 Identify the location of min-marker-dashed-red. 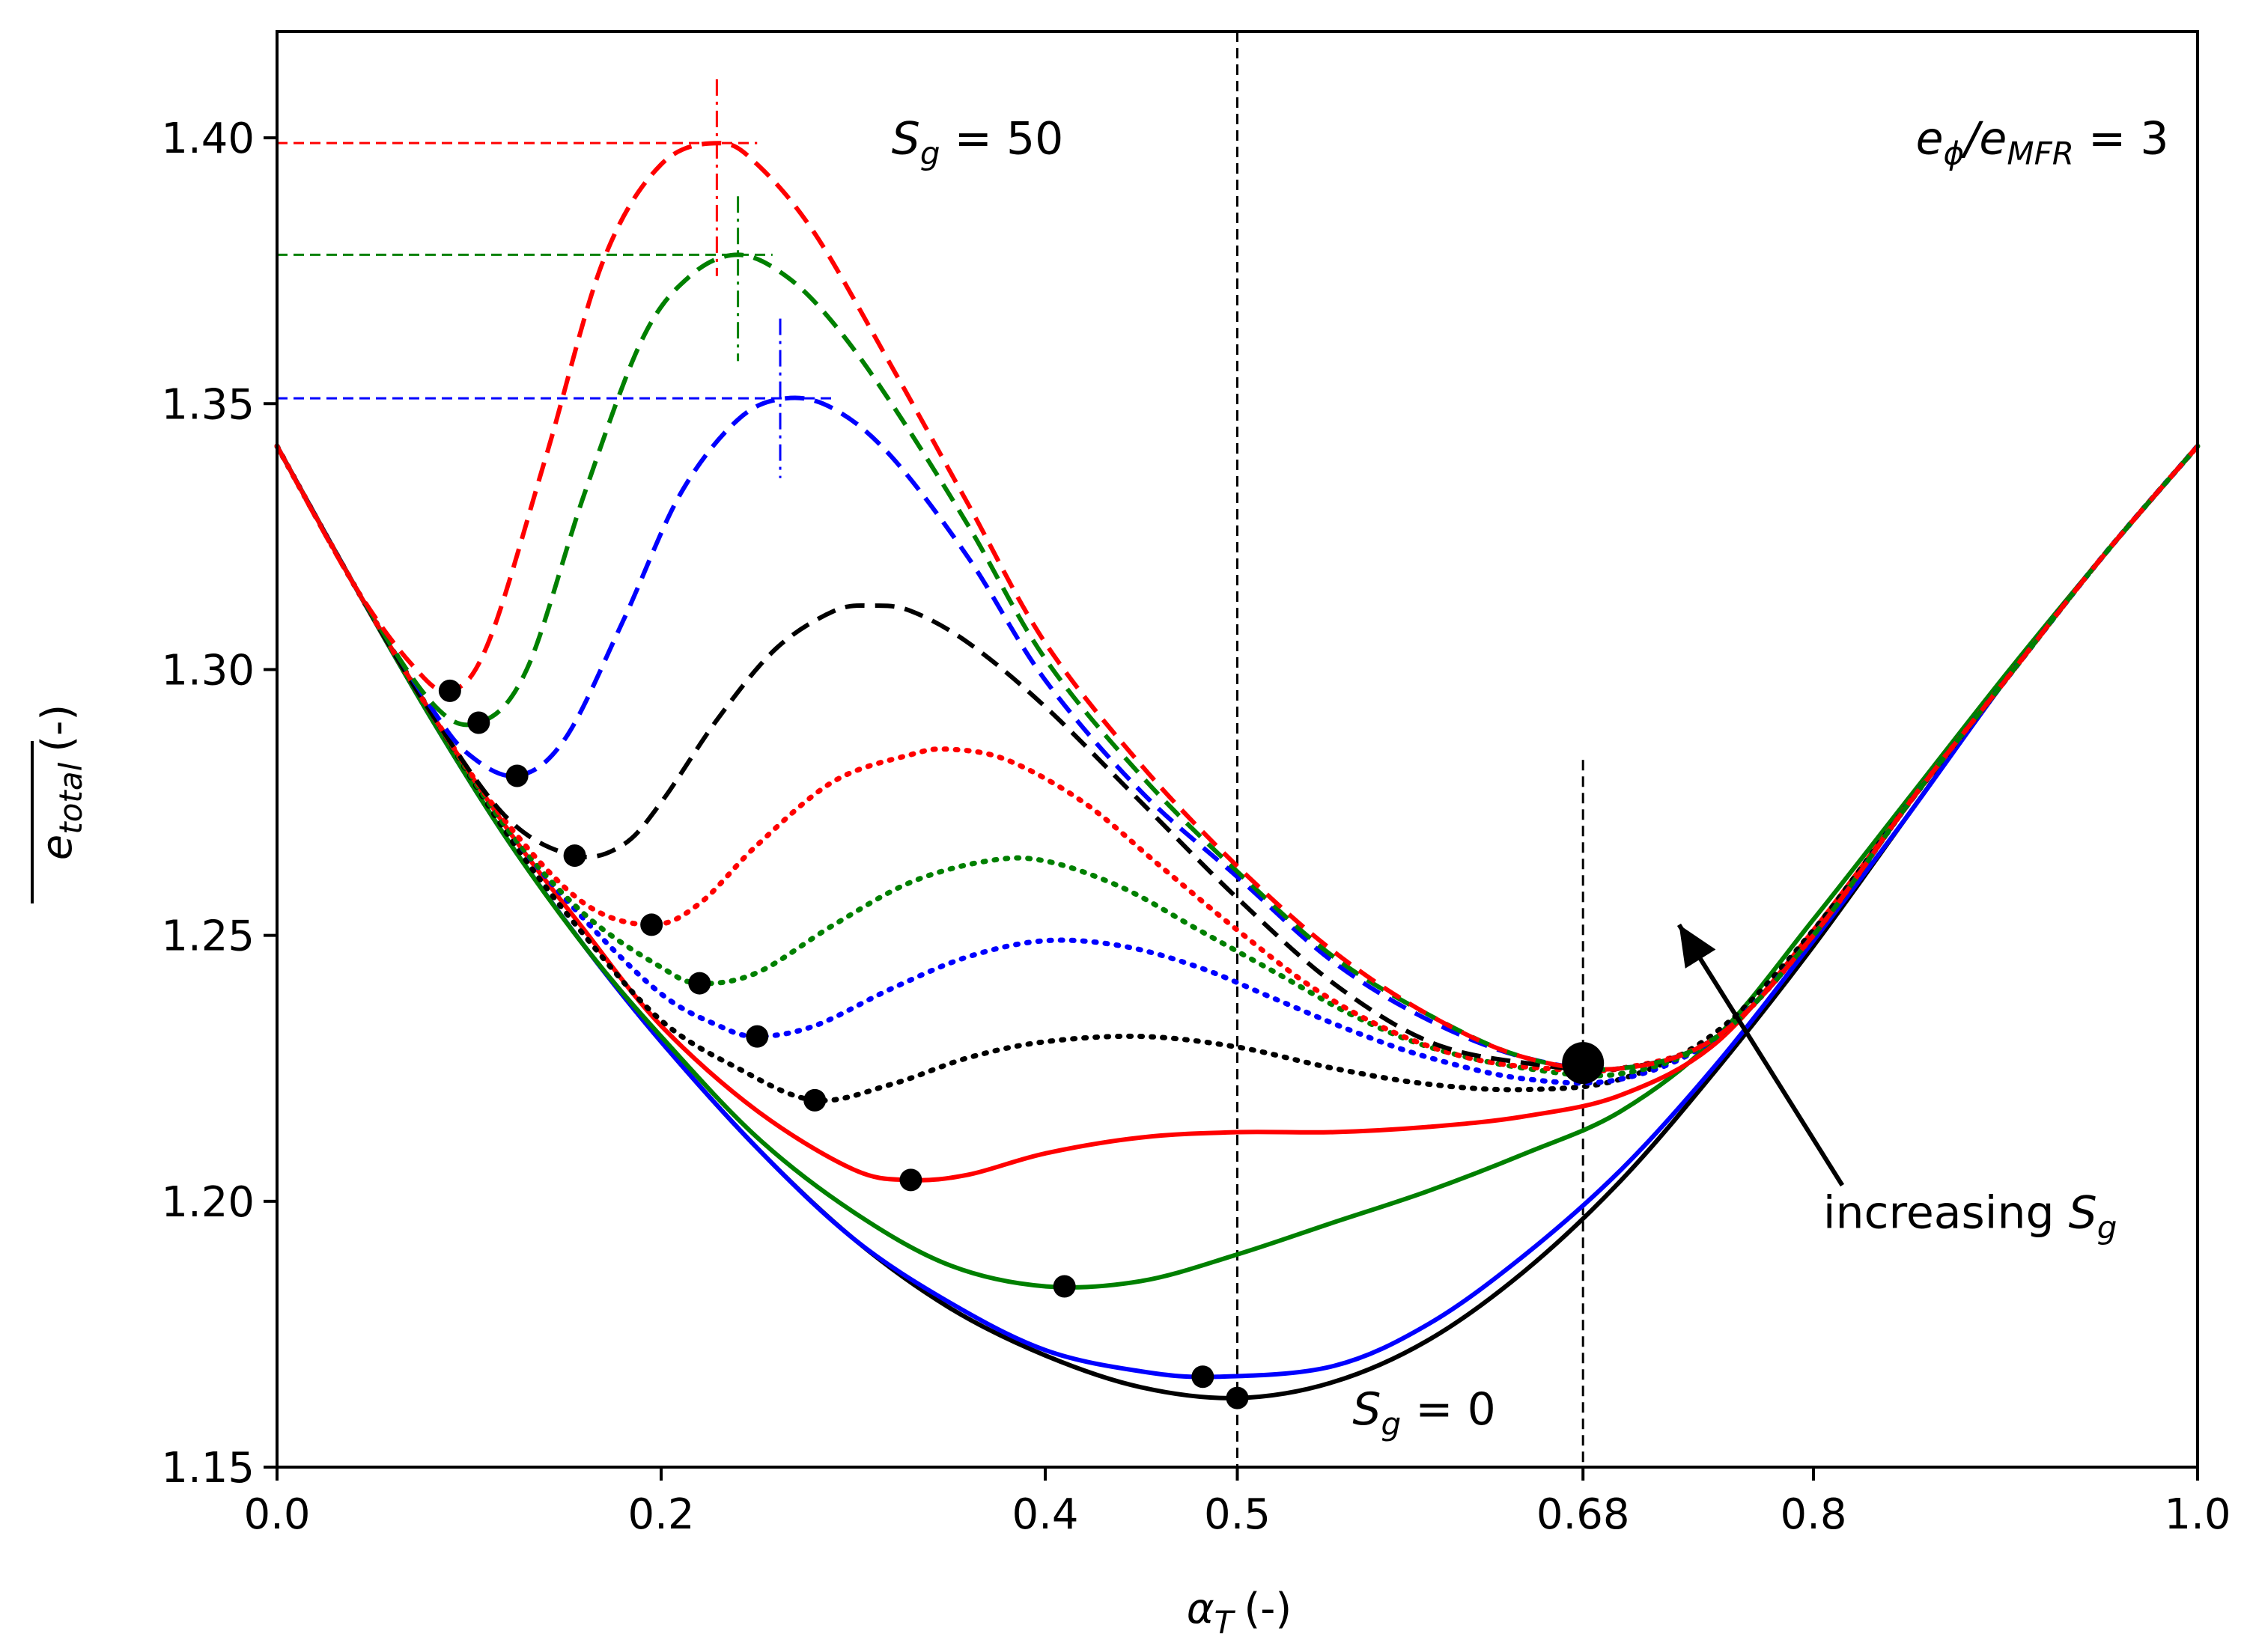
(449, 690).